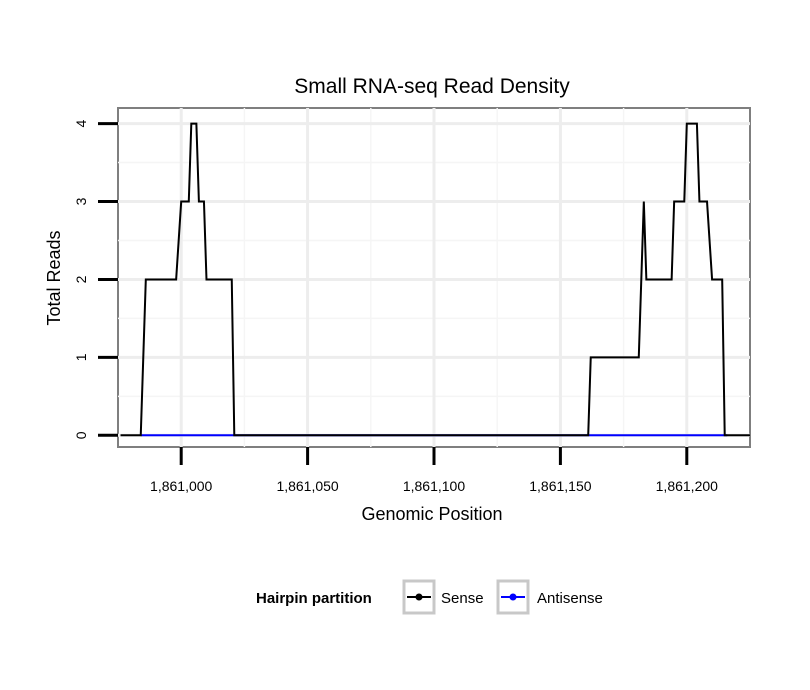 The image size is (810, 690). What do you see at coordinates (81, 279) in the screenshot?
I see `y-tick-label-2: 2` at bounding box center [81, 279].